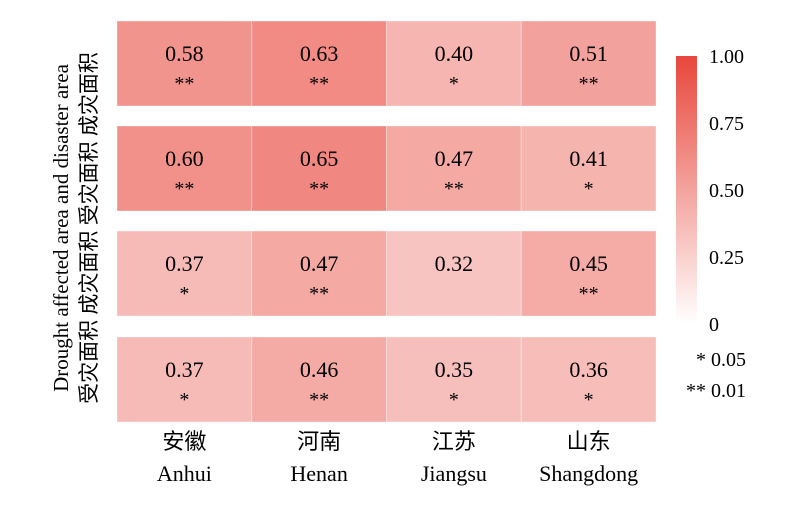 The width and height of the screenshot is (800, 508). I want to click on heatmap-cell: 0.58 **, so click(184, 63).